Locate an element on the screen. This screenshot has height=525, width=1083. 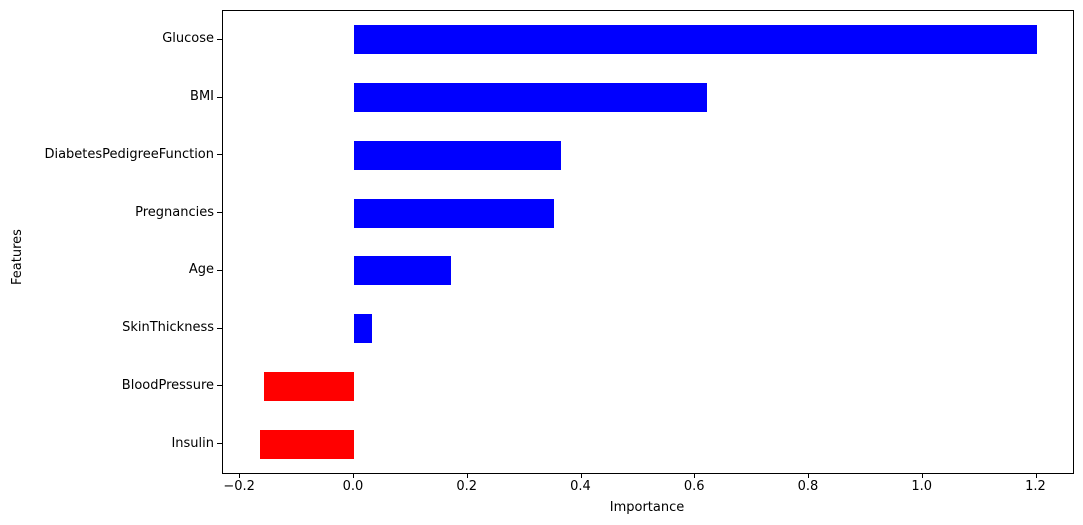
x-tick-label: 1.0 is located at coordinates (922, 486).